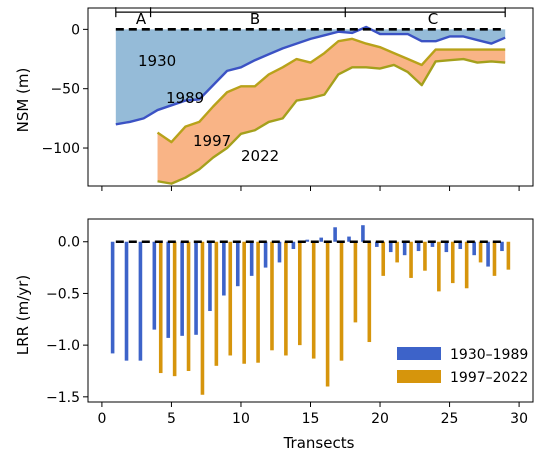 The width and height of the screenshot is (550, 459). What do you see at coordinates (432, 244) in the screenshot?
I see `bar-1930-1989-t24` at bounding box center [432, 244].